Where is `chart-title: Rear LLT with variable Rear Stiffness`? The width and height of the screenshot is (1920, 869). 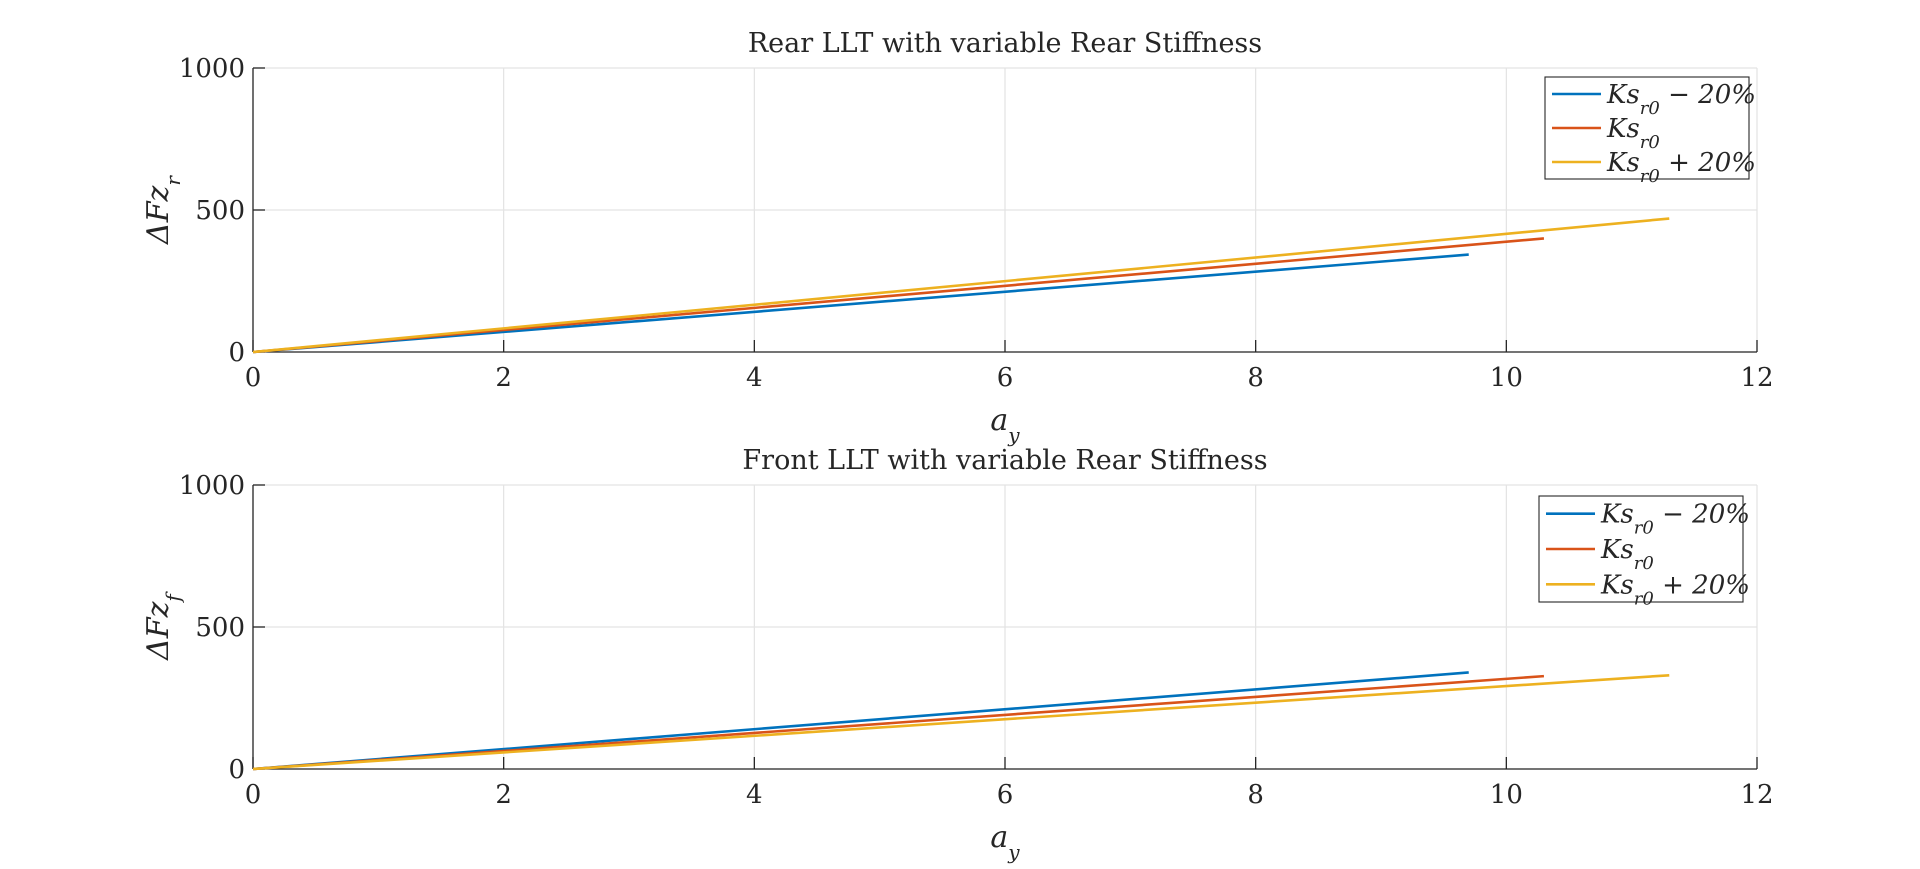
chart-title: Rear LLT with variable Rear Stiffness is located at coordinates (1005, 43).